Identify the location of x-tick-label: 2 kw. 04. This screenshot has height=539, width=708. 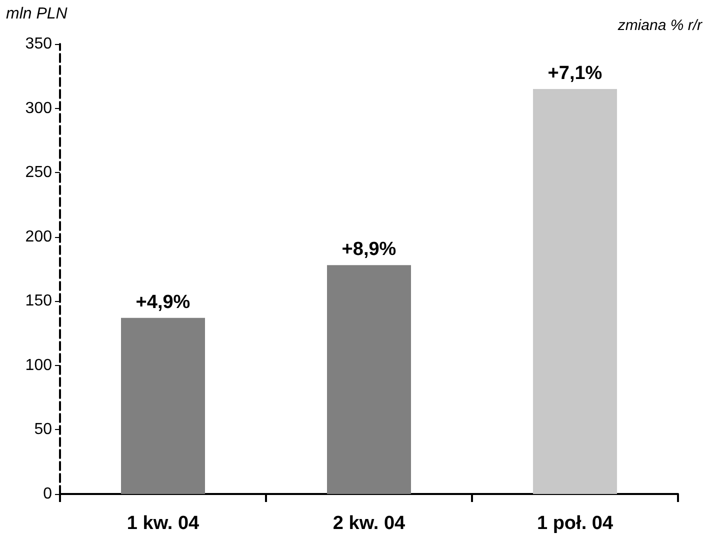
(369, 523).